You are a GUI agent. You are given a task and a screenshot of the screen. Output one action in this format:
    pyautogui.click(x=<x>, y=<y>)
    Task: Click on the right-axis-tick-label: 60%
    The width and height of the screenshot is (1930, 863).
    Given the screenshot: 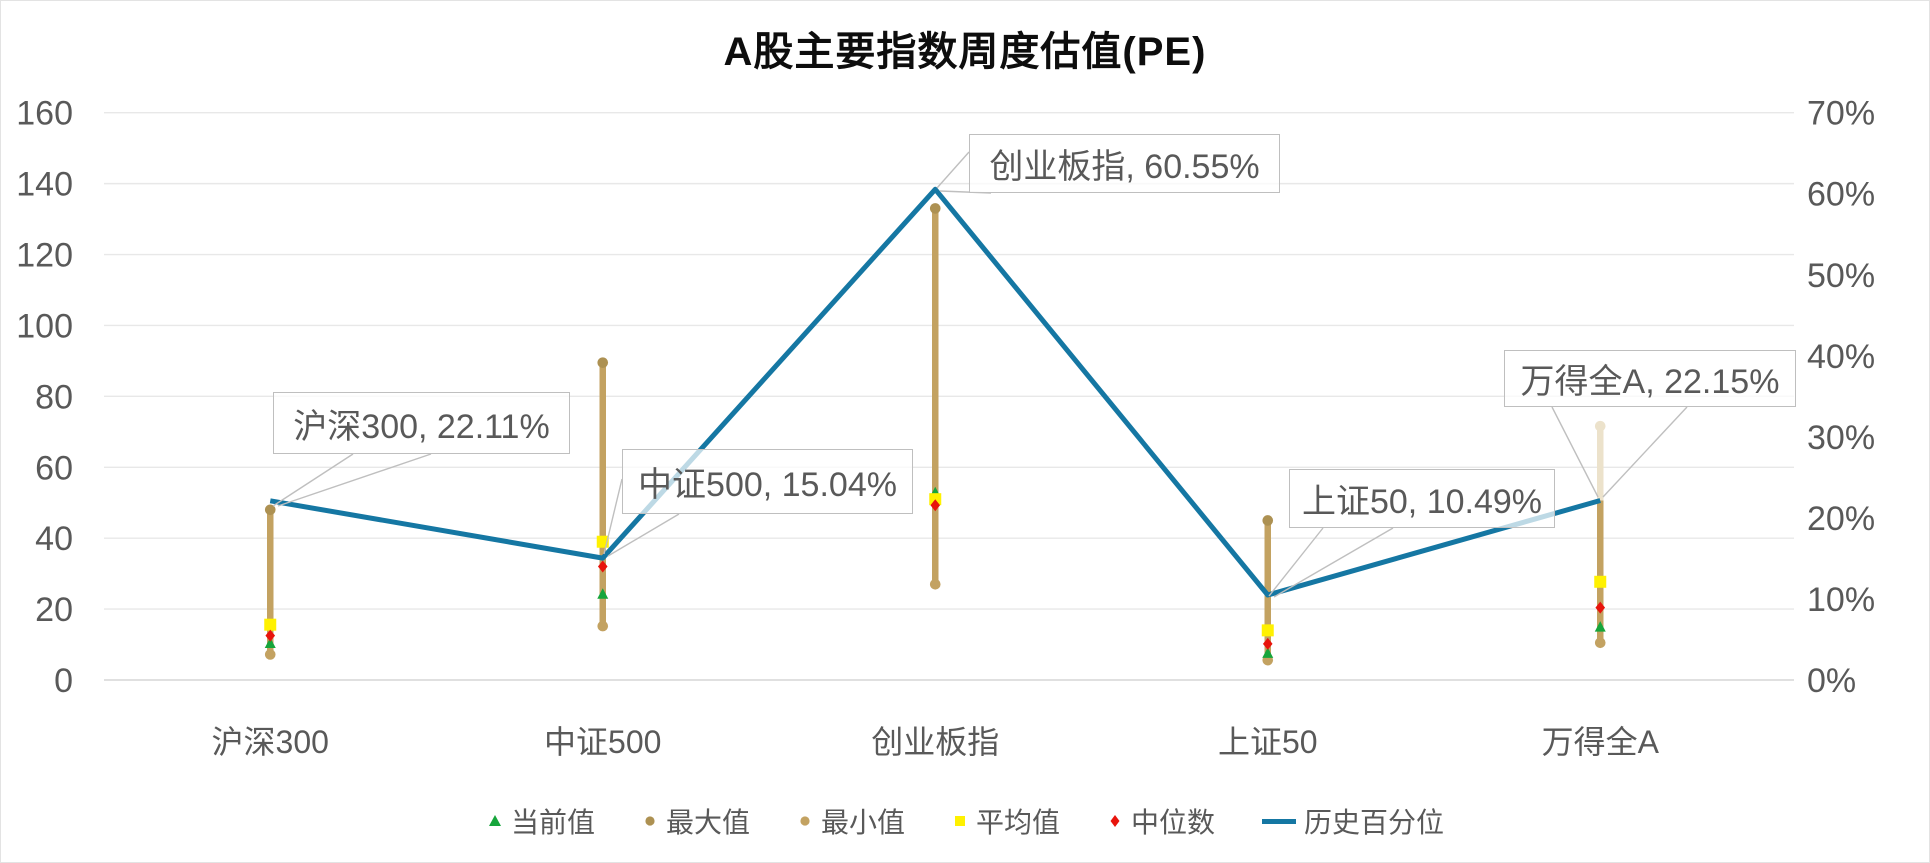 What is the action you would take?
    pyautogui.click(x=1841, y=195)
    